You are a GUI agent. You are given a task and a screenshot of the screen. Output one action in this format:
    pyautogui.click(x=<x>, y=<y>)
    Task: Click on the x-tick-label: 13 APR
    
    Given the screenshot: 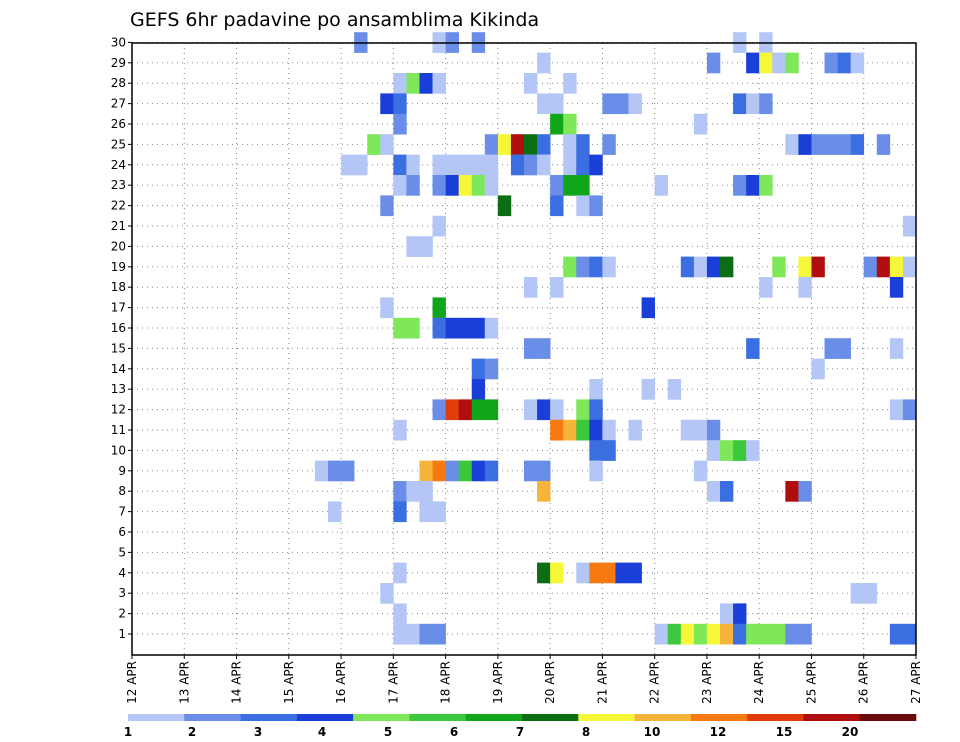 What is the action you would take?
    pyautogui.click(x=184, y=682)
    